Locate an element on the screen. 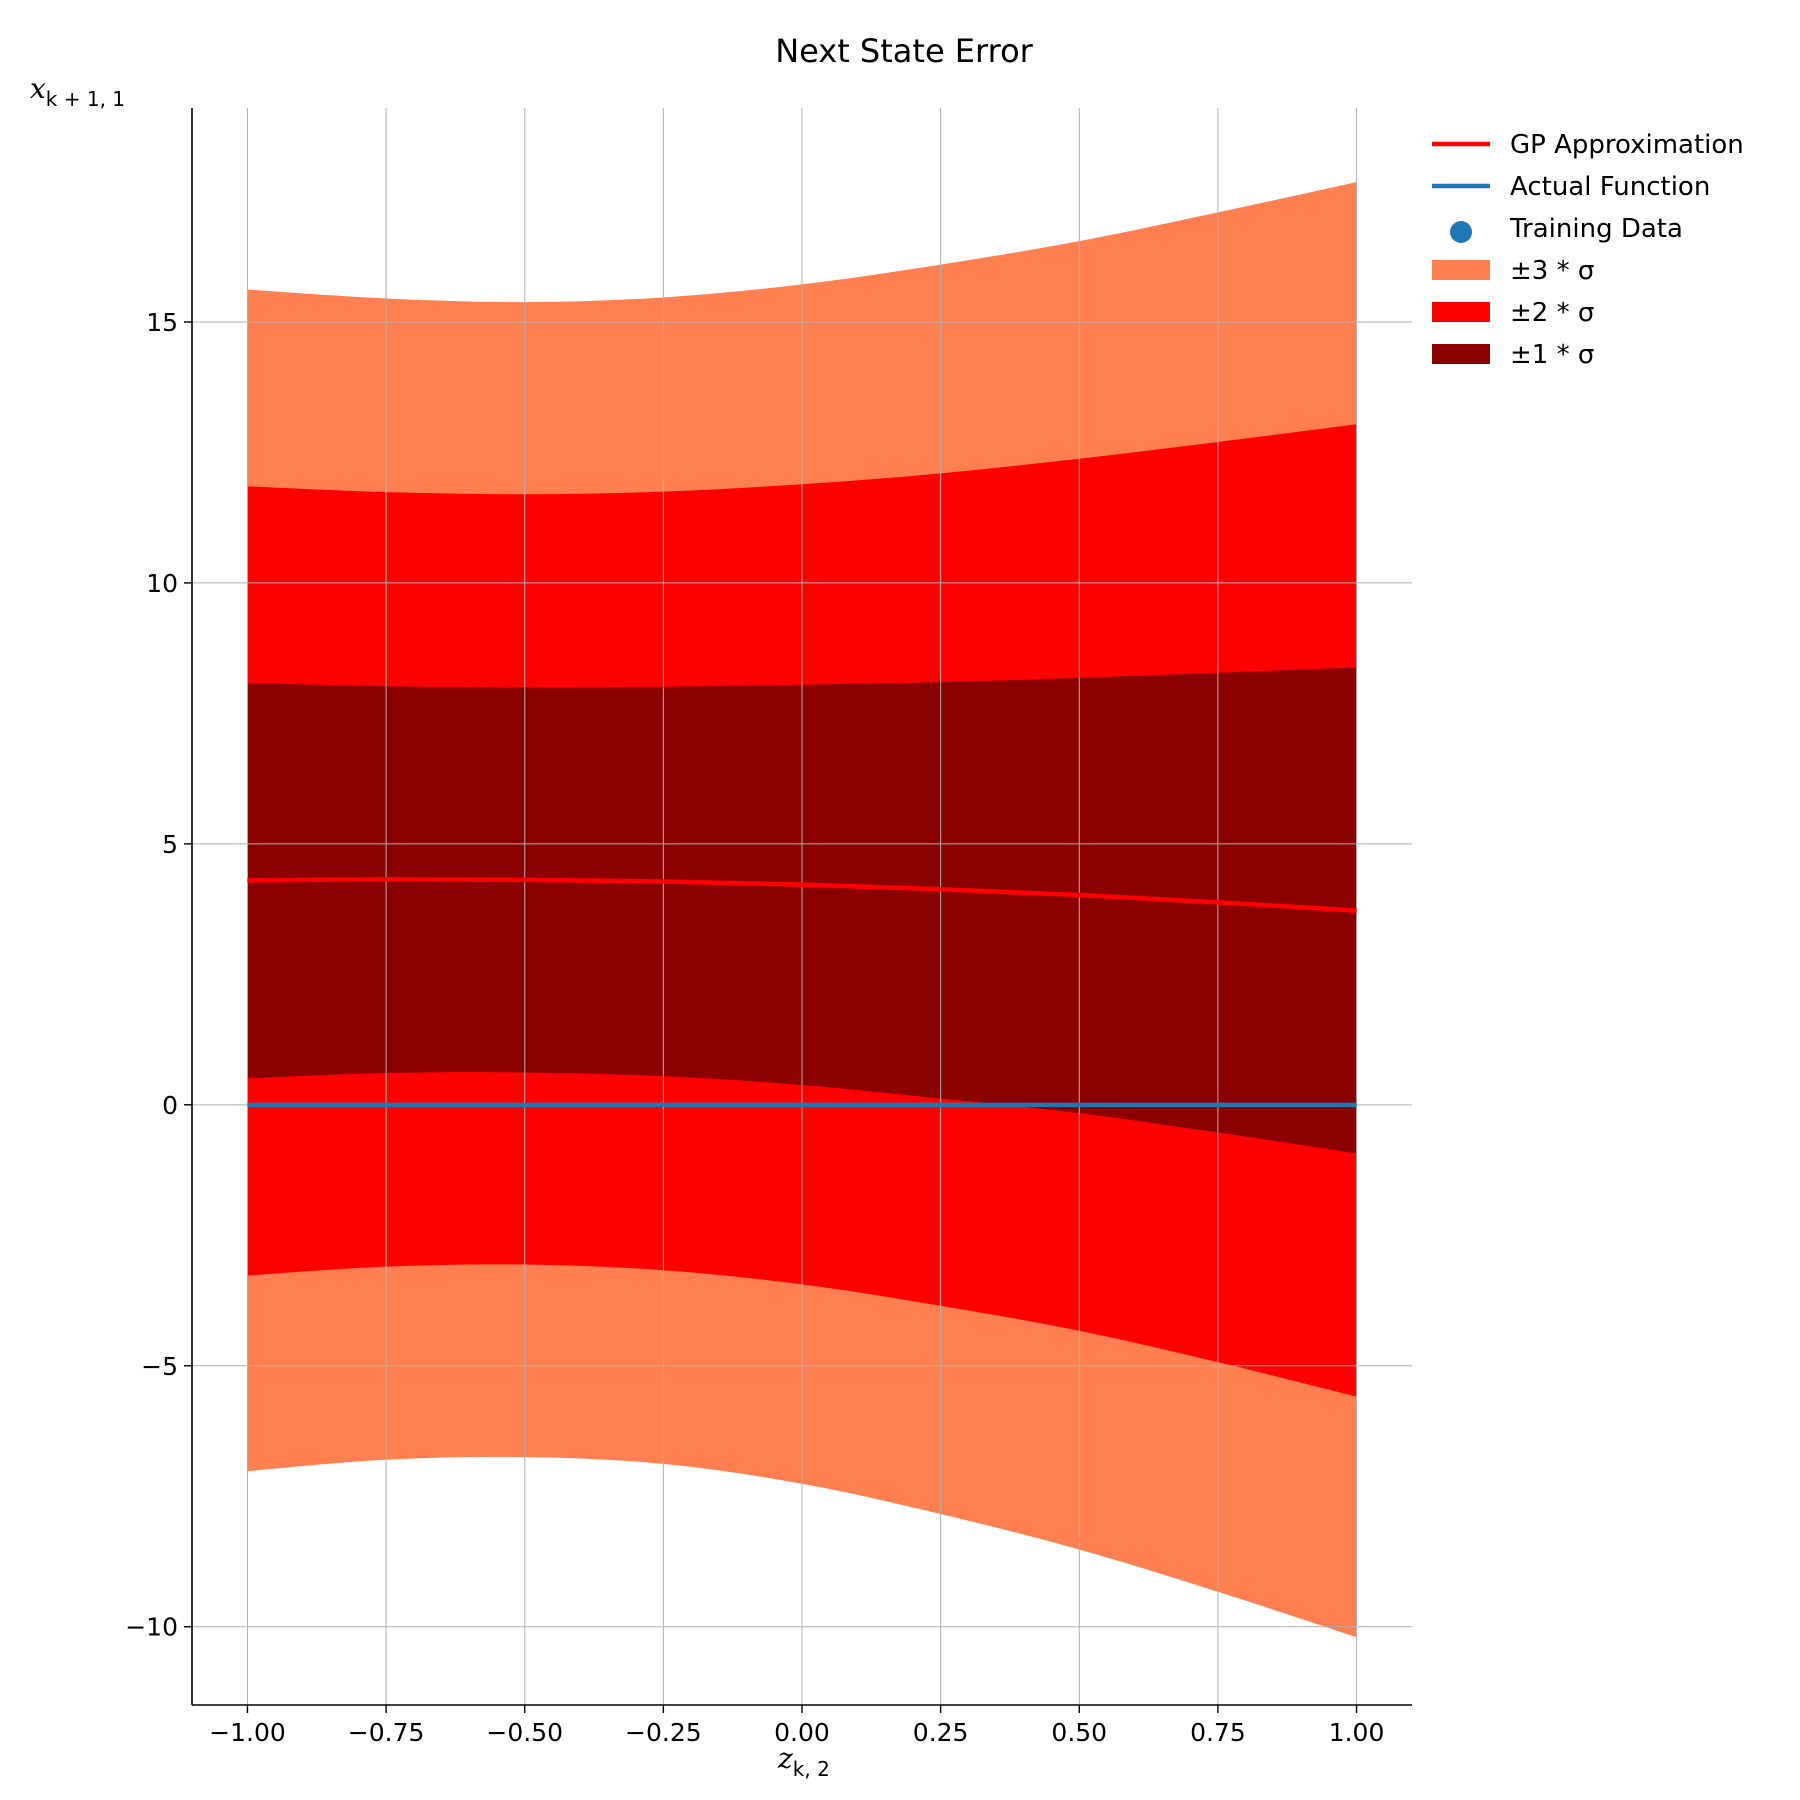 The height and width of the screenshot is (1800, 1800). legend-label: ±3 * σ is located at coordinates (1552, 271).